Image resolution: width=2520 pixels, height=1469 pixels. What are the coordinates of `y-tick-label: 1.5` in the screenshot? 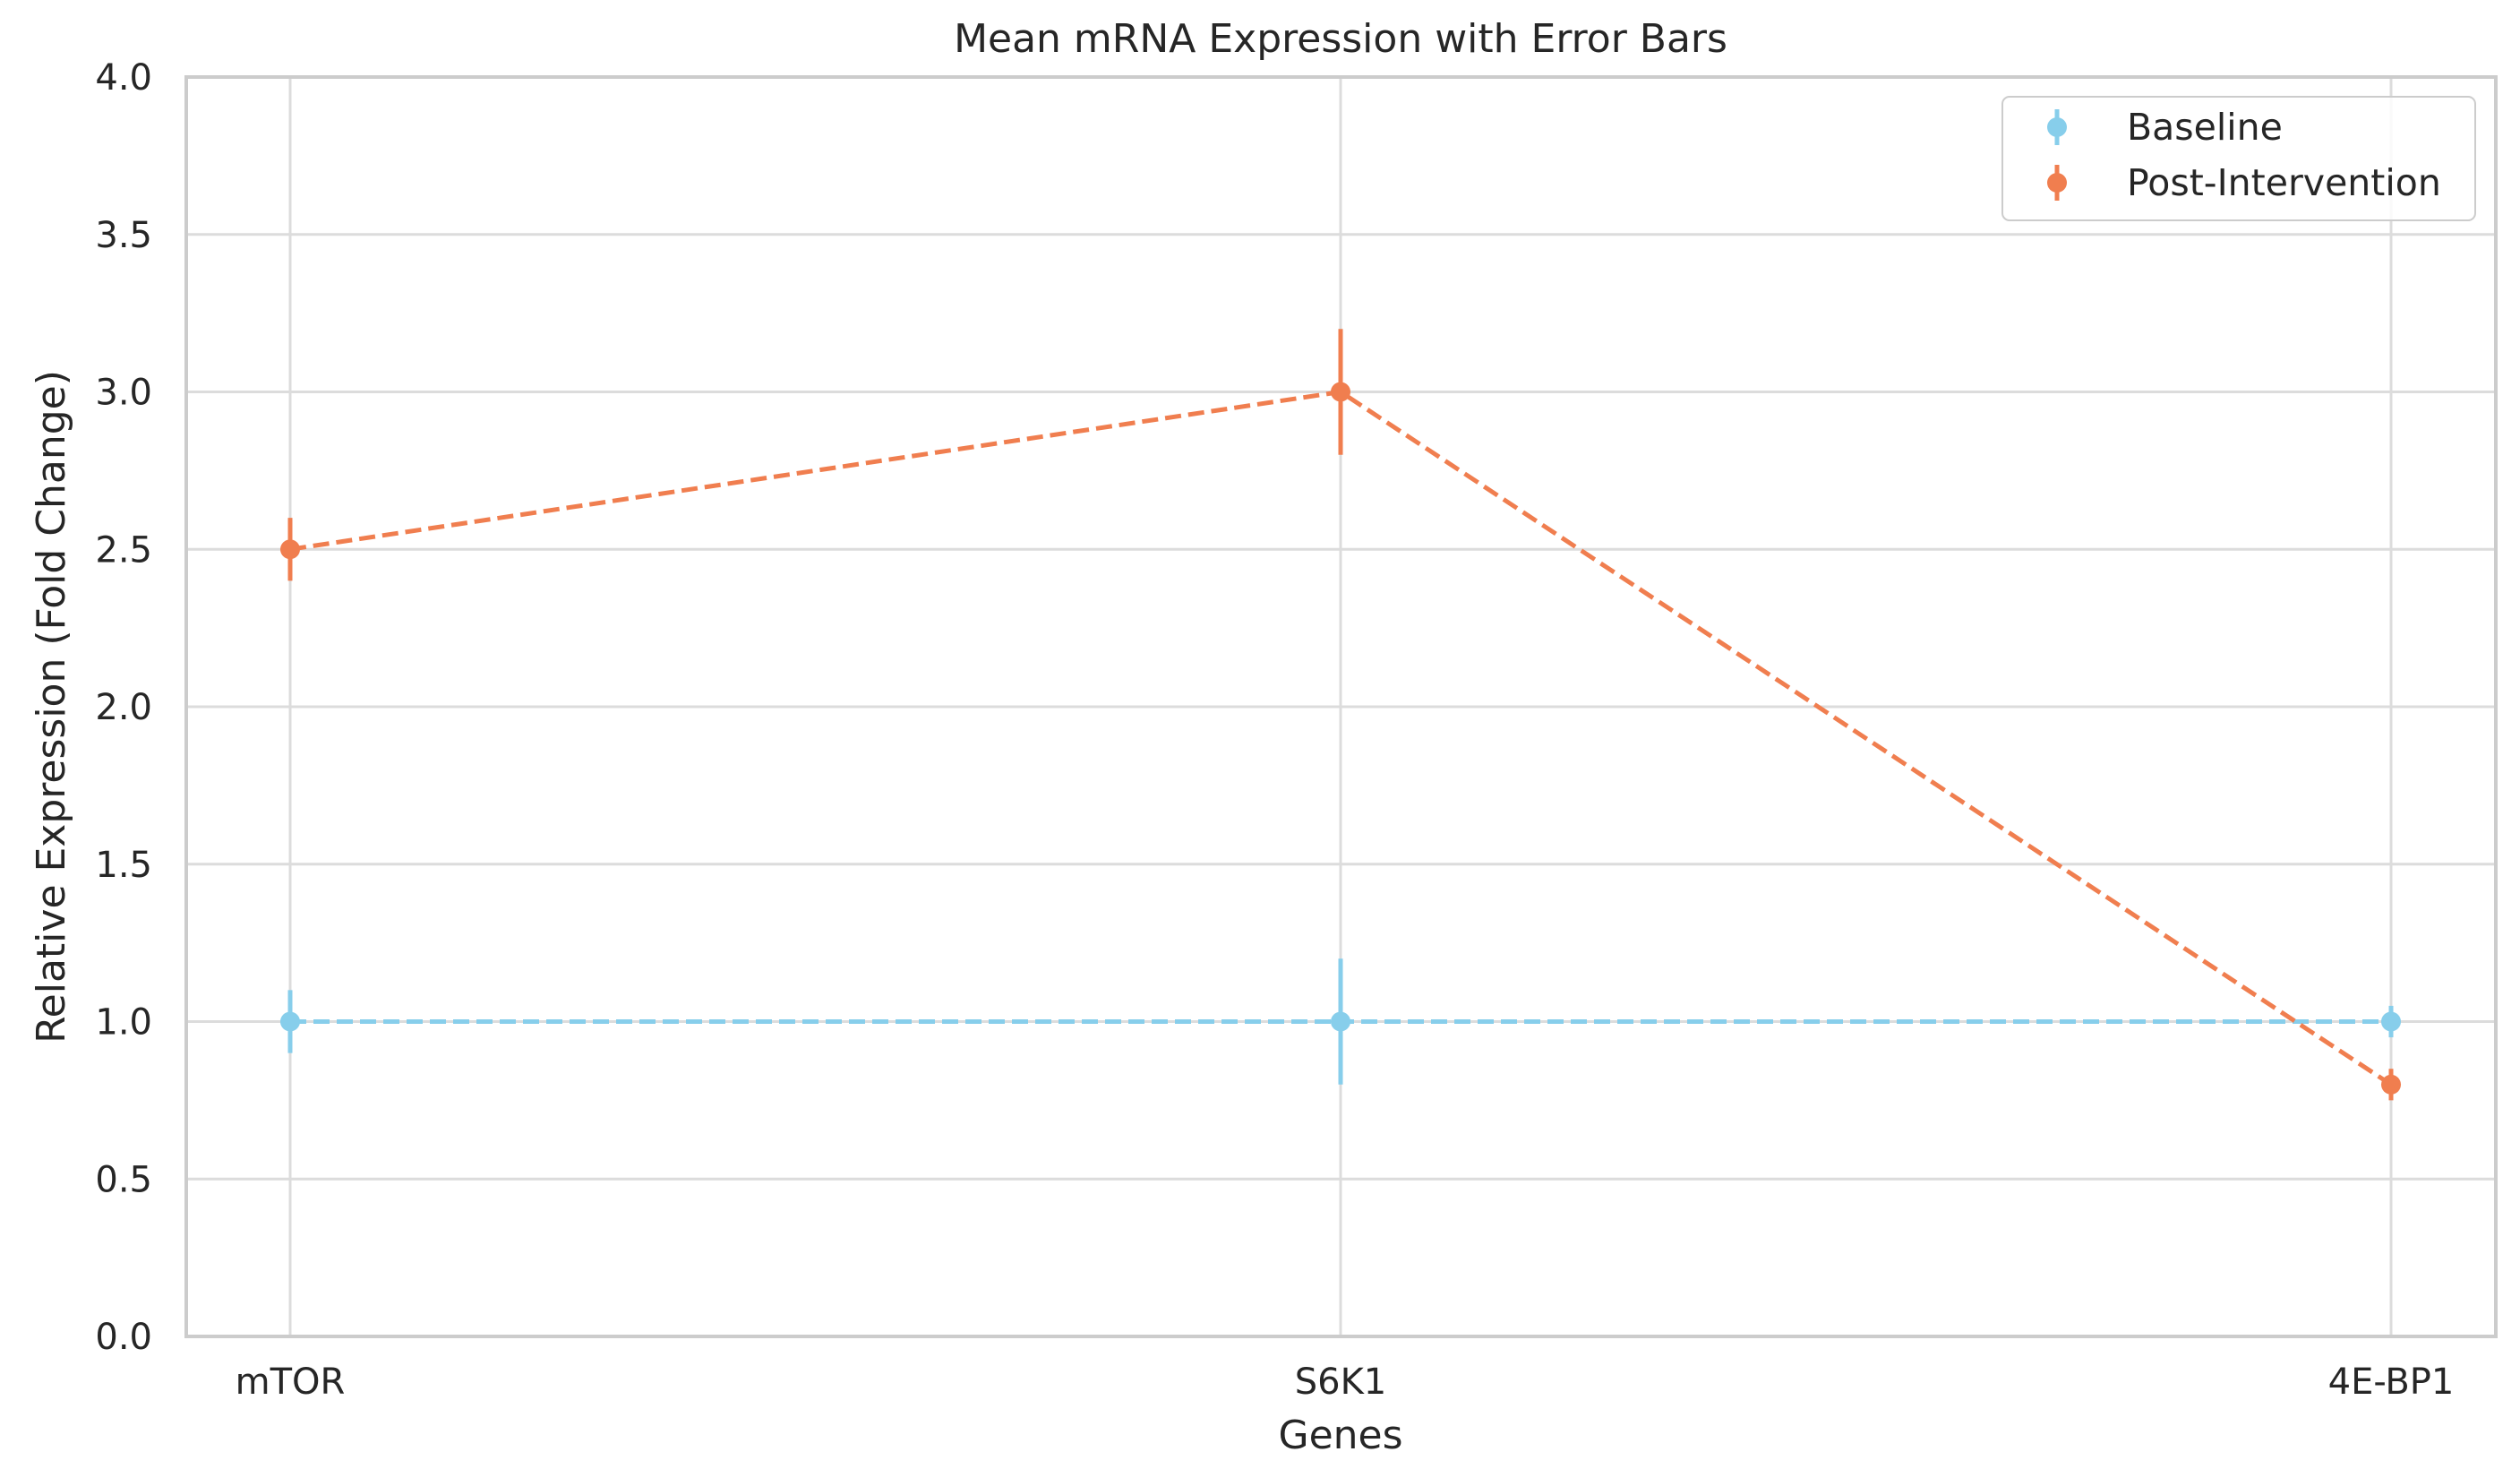 It's located at (123, 866).